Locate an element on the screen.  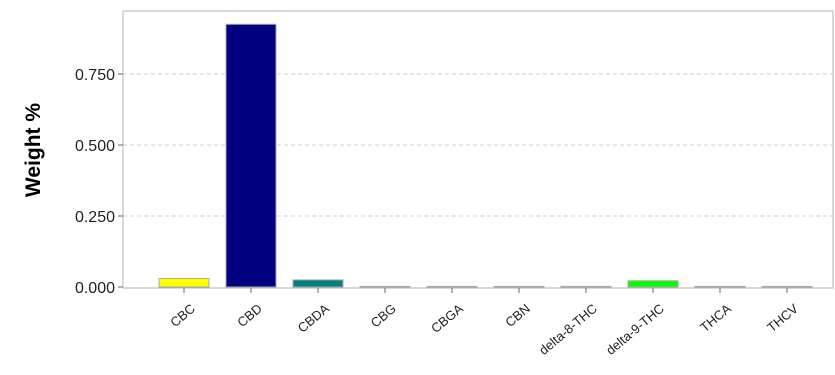
bar-thcv is located at coordinates (787, 286).